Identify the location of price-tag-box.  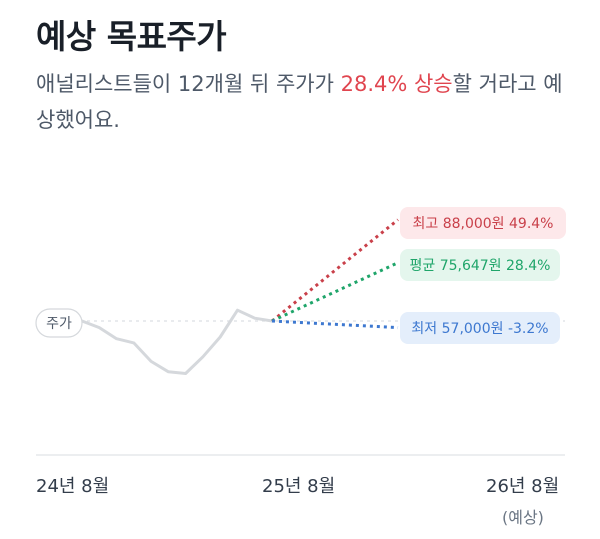
(59, 323).